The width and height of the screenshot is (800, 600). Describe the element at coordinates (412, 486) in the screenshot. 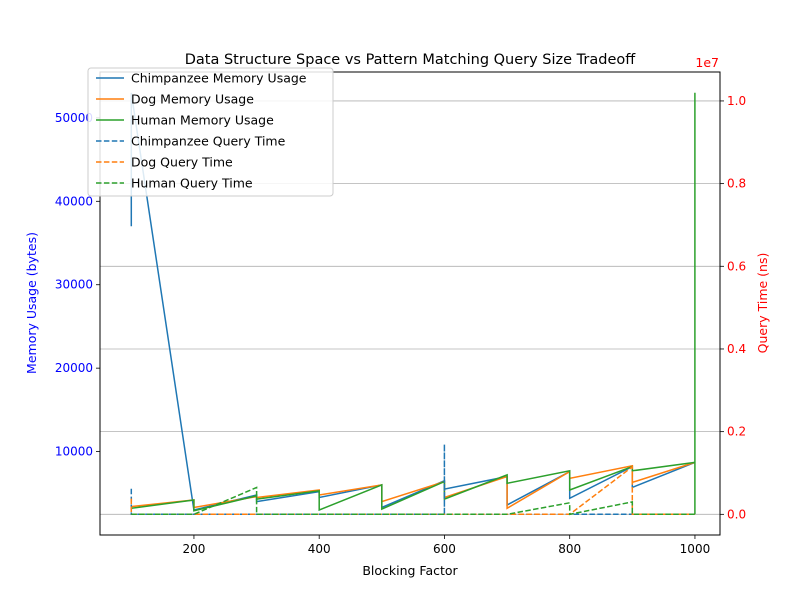

I see `series-line-human-memory-usage` at that location.